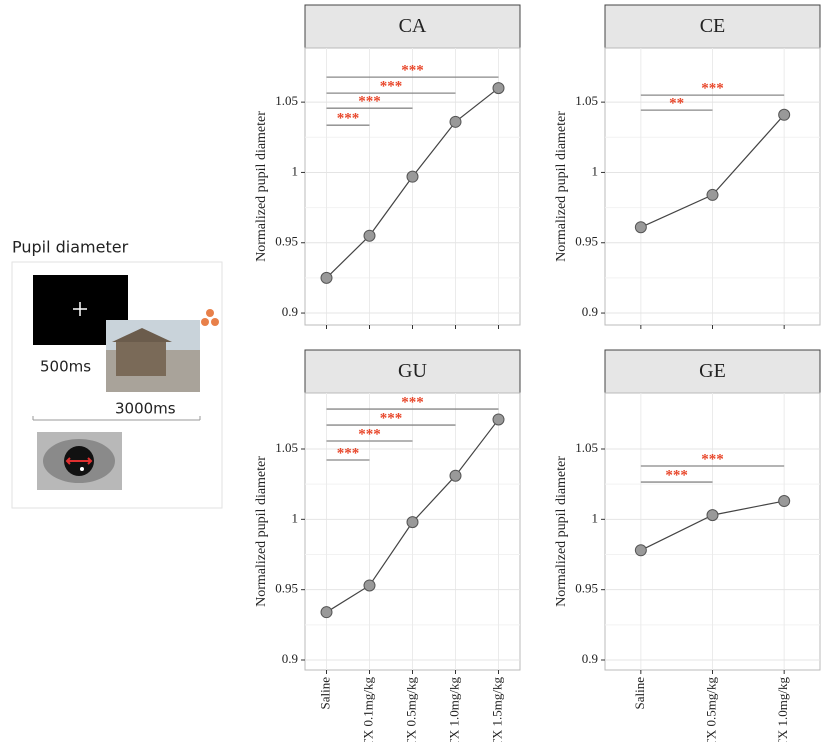 Image resolution: width=823 pixels, height=742 pixels. What do you see at coordinates (713, 26) in the screenshot?
I see `panel-title: CE` at bounding box center [713, 26].